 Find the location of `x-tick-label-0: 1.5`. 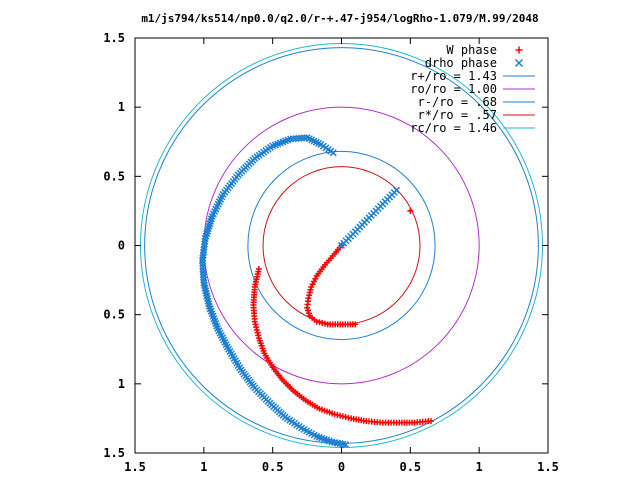

x-tick-label-0: 1.5 is located at coordinates (135, 467).